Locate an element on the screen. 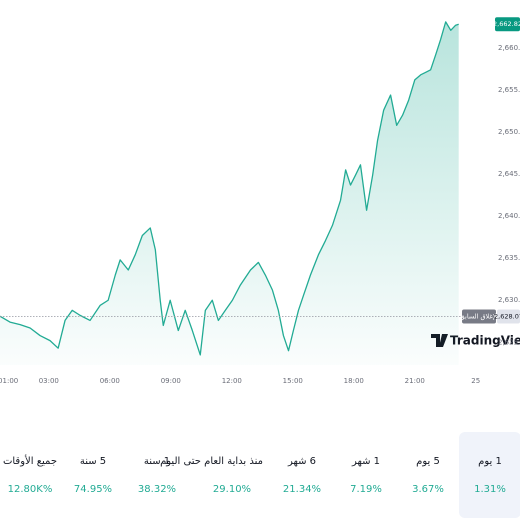  logo-text: TradingView is located at coordinates (485, 341).